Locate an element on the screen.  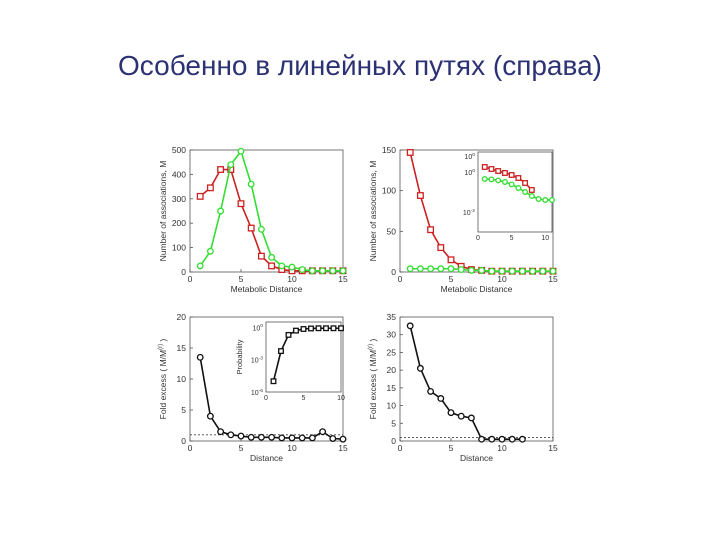
inset-y-tick-label-2: 10⁻³ is located at coordinates (257, 360).